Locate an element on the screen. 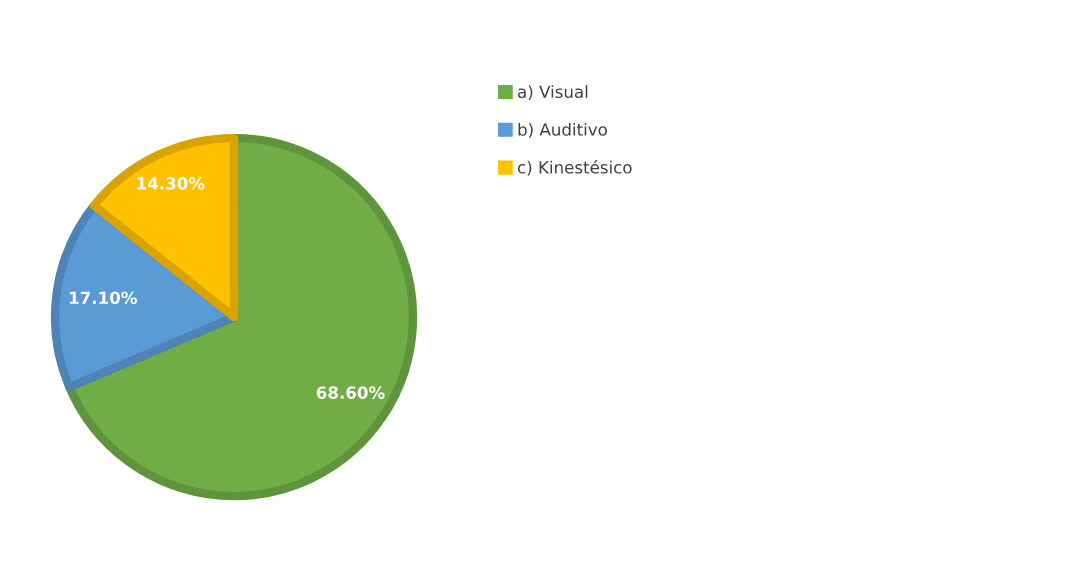 Image resolution: width=1087 pixels, height=561 pixels. legend-label: c) Kinestésico is located at coordinates (574, 168).